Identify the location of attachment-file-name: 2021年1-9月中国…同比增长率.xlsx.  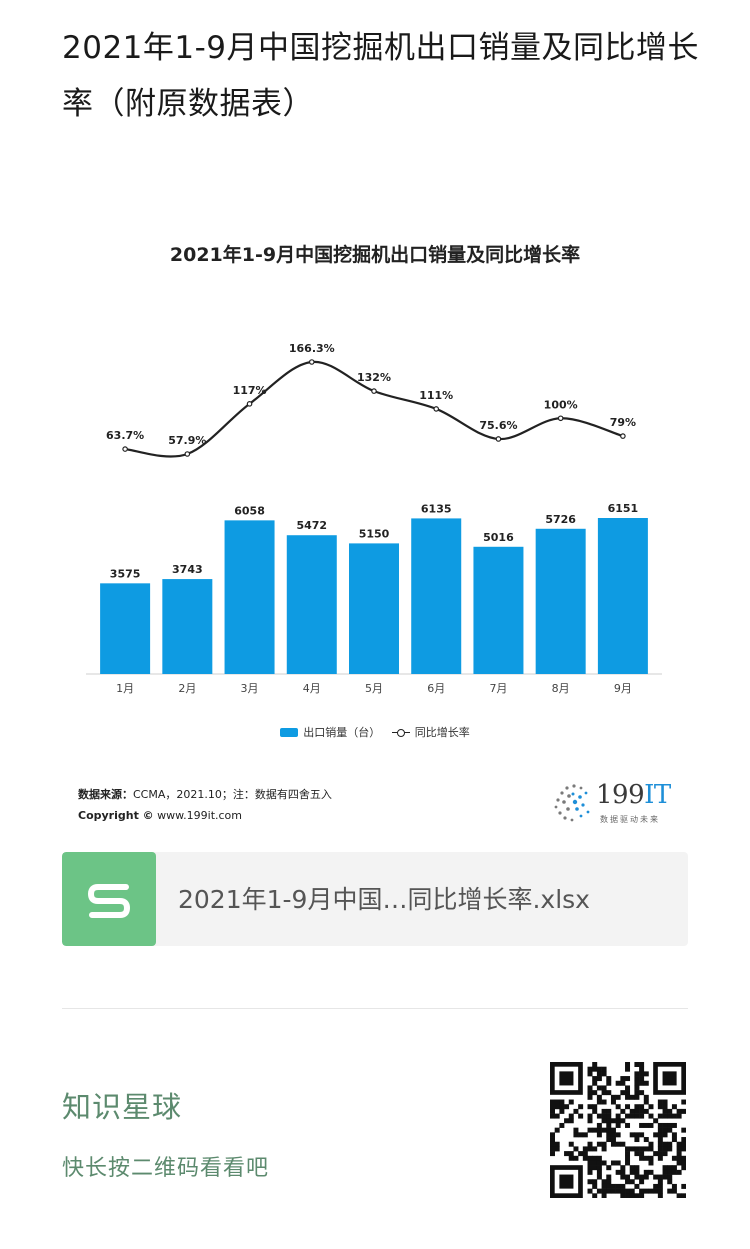
(384, 899).